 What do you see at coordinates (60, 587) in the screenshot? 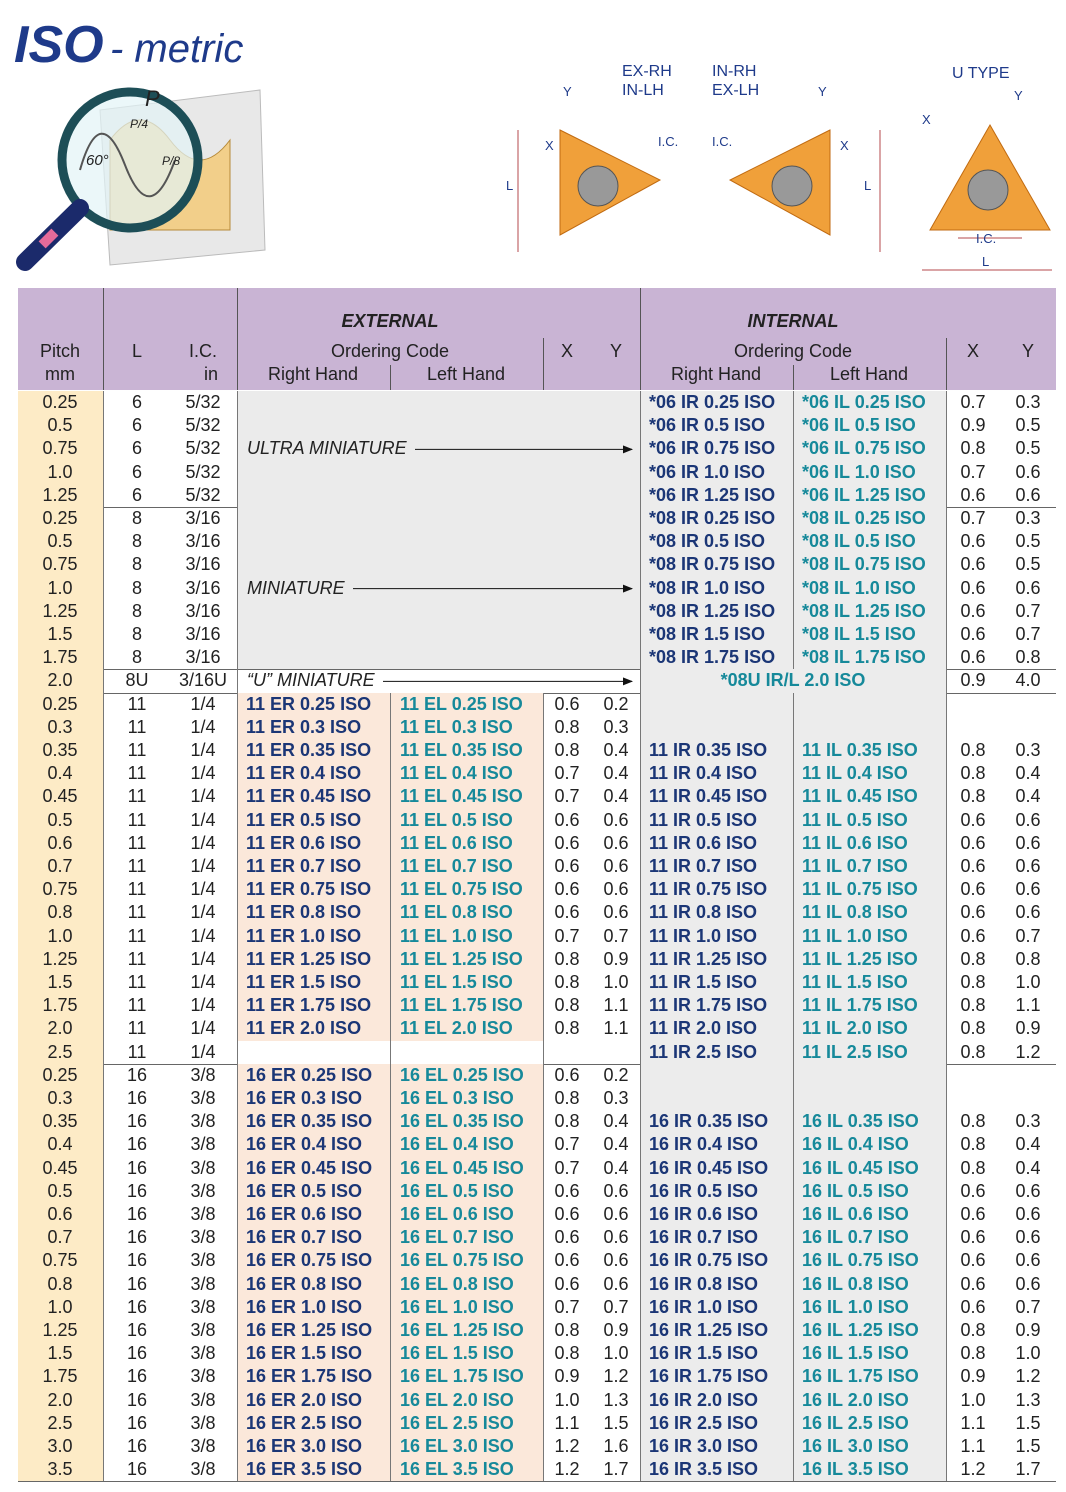
I see `pitch: 1.0` at bounding box center [60, 587].